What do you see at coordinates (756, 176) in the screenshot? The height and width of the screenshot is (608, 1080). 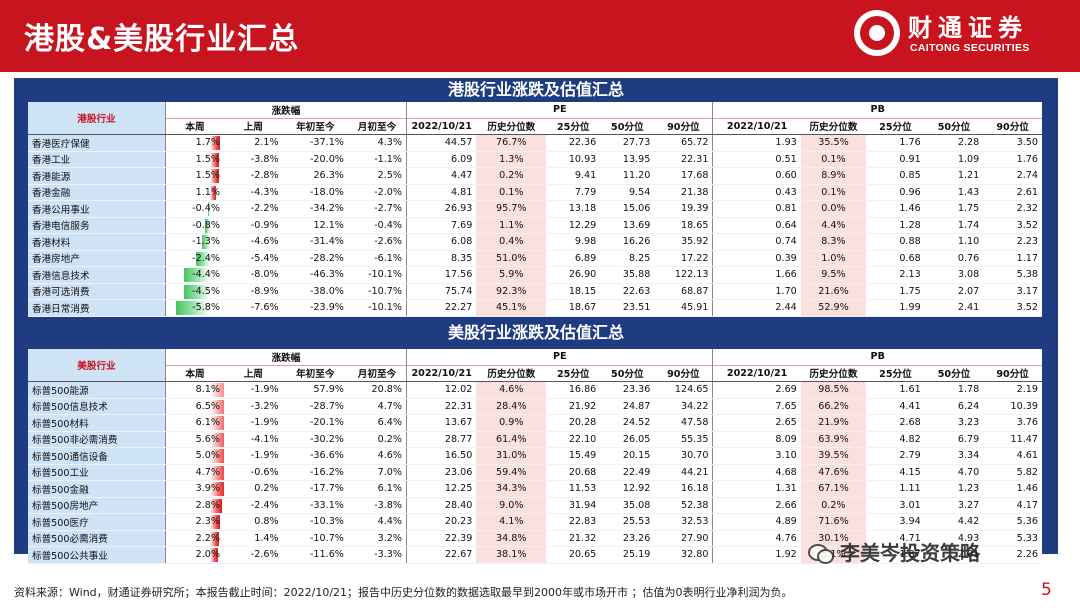 I see `pb-value: 0.60` at bounding box center [756, 176].